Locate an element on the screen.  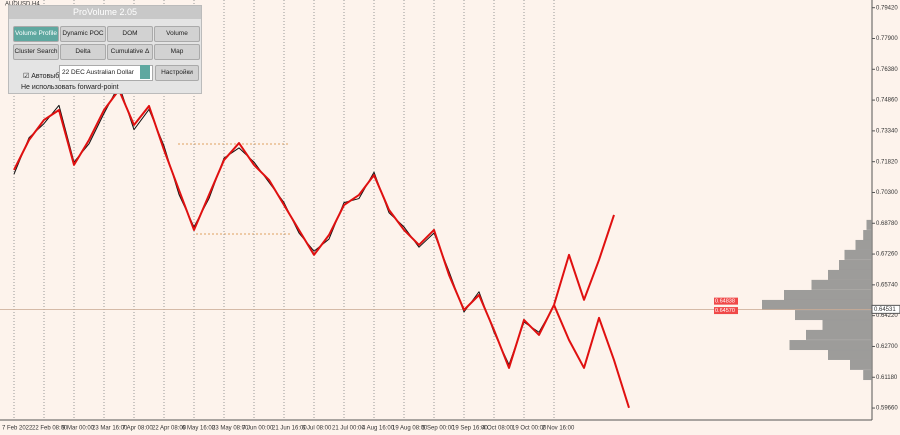
x-tick-label: 2 Nov 16:00 is located at coordinates (558, 429).